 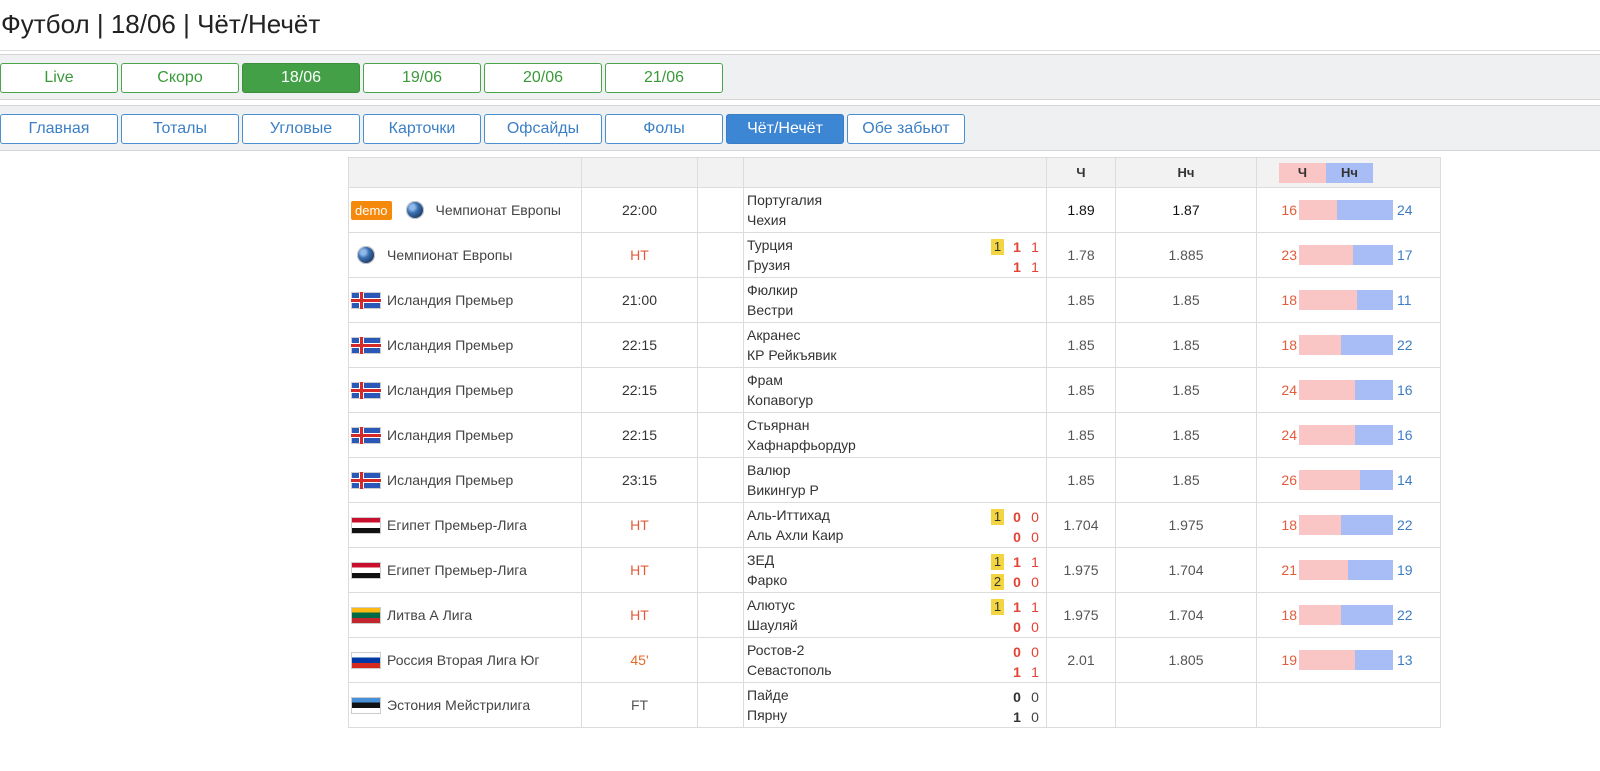 What do you see at coordinates (1017, 717) in the screenshot?
I see `away-goals: 1` at bounding box center [1017, 717].